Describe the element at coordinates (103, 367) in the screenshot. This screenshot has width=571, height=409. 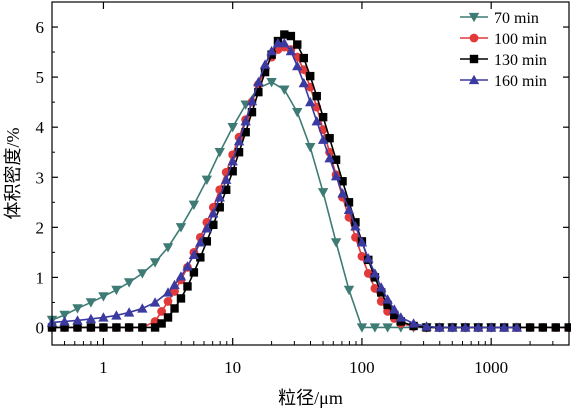
I see `x-tick-label: 1` at that location.